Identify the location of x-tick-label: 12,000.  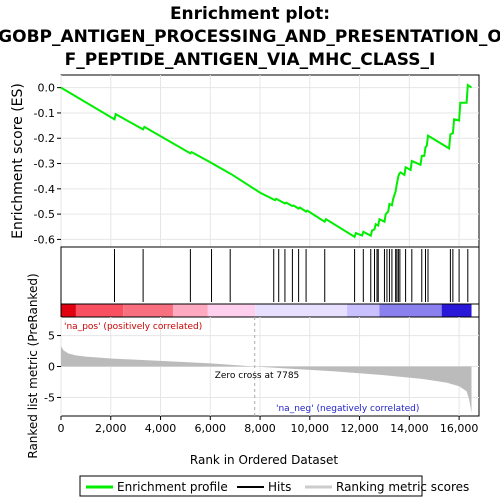
(359, 428).